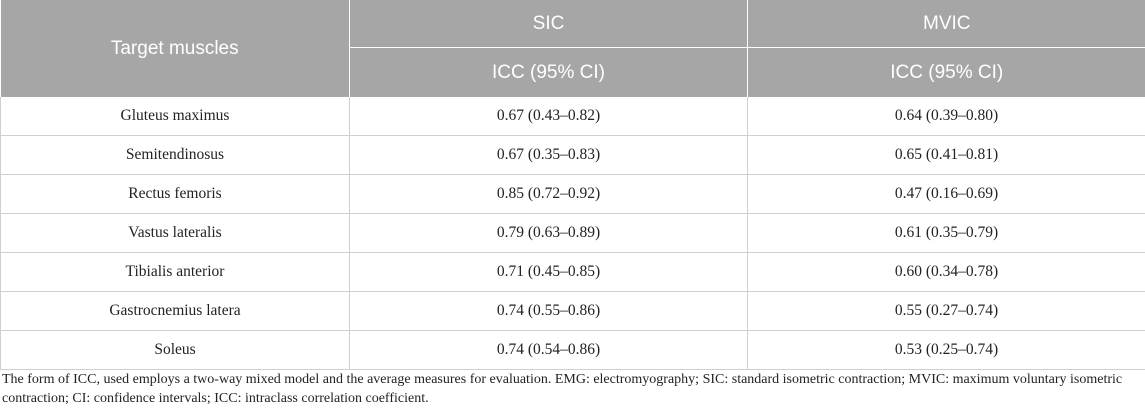  Describe the element at coordinates (548, 311) in the screenshot. I see `sic-cell: 0.74 (0.55–0.86)` at that location.